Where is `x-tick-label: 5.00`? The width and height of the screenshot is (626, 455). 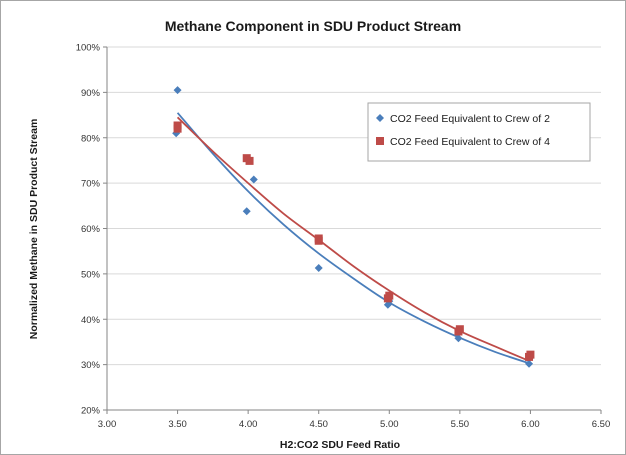
x-tick-label: 5.00 is located at coordinates (389, 424).